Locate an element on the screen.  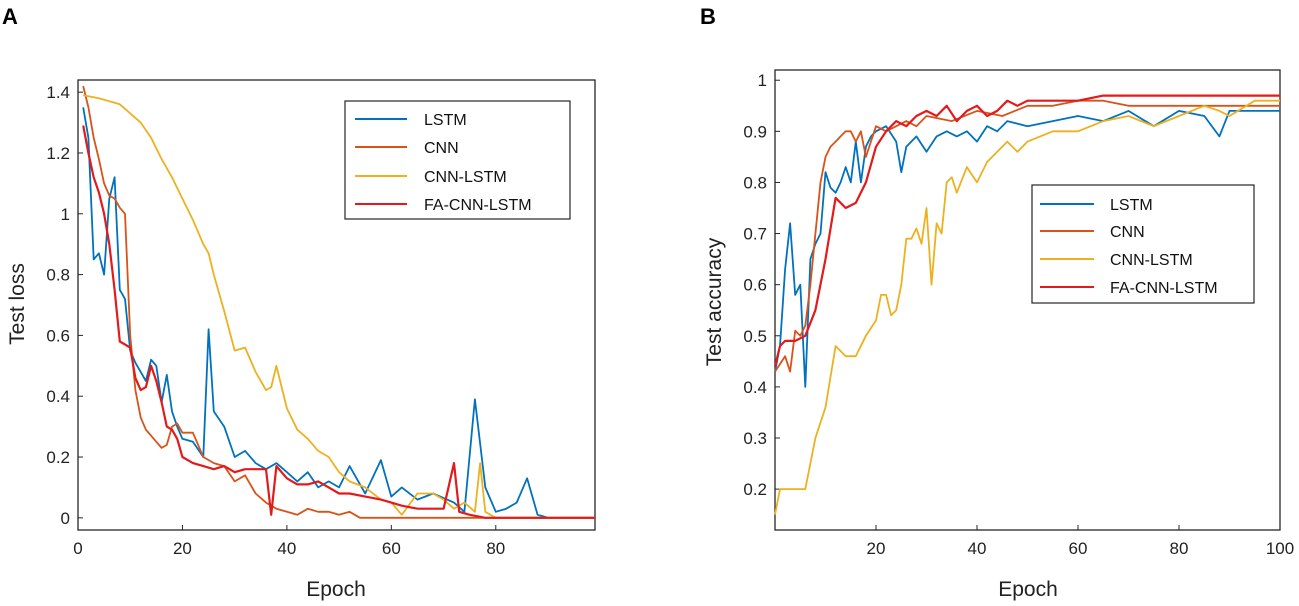
panel-a-ytick-label: 0 is located at coordinates (65, 518).